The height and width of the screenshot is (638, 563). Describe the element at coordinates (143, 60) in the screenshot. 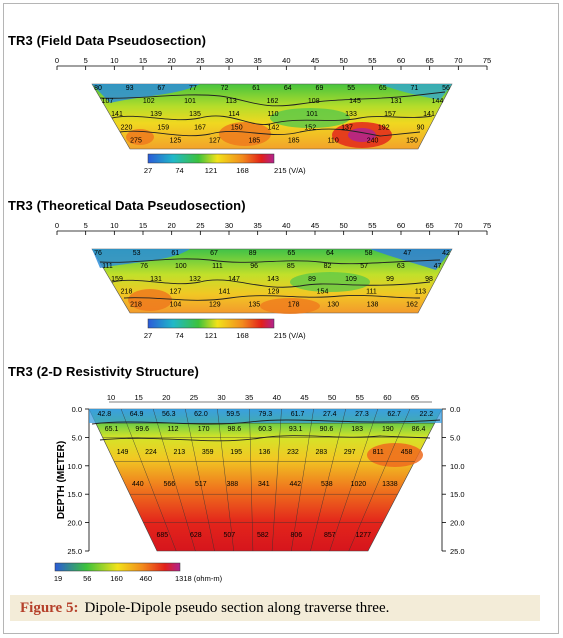

I see `field-tick-label: 15` at that location.